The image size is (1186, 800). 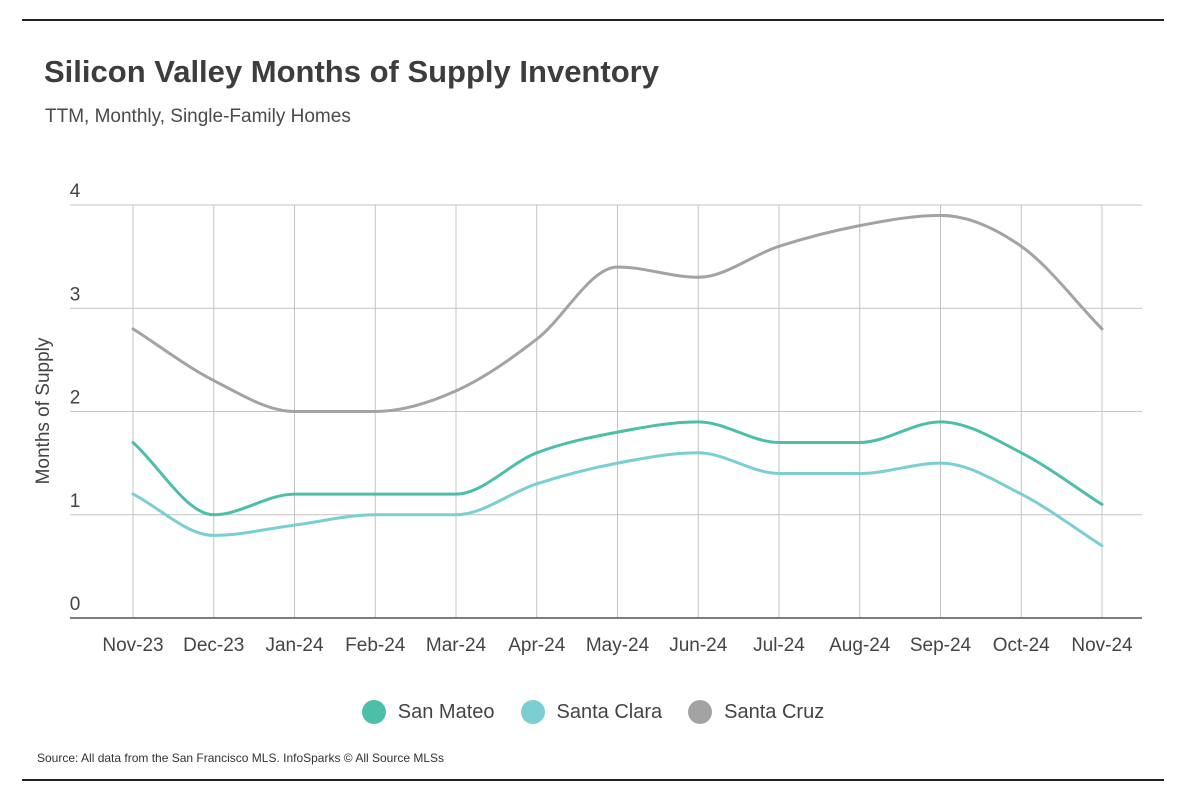 I want to click on top-rule, so click(x=593, y=20).